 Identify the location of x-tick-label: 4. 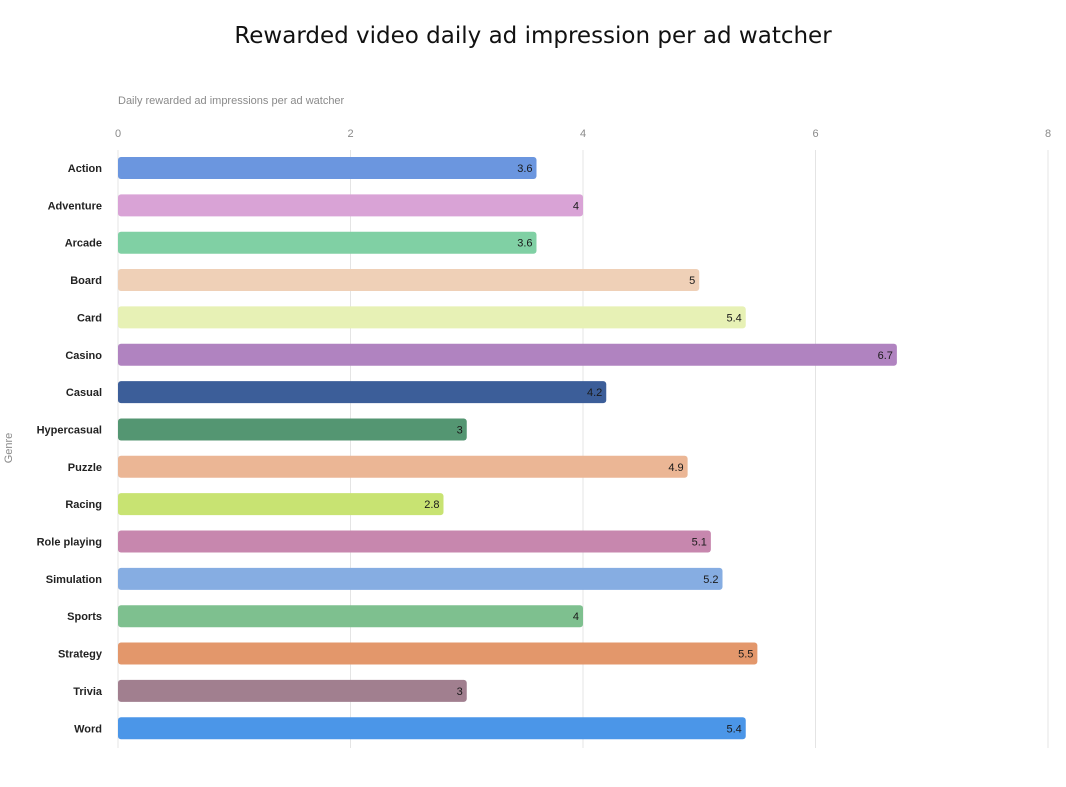
(583, 134).